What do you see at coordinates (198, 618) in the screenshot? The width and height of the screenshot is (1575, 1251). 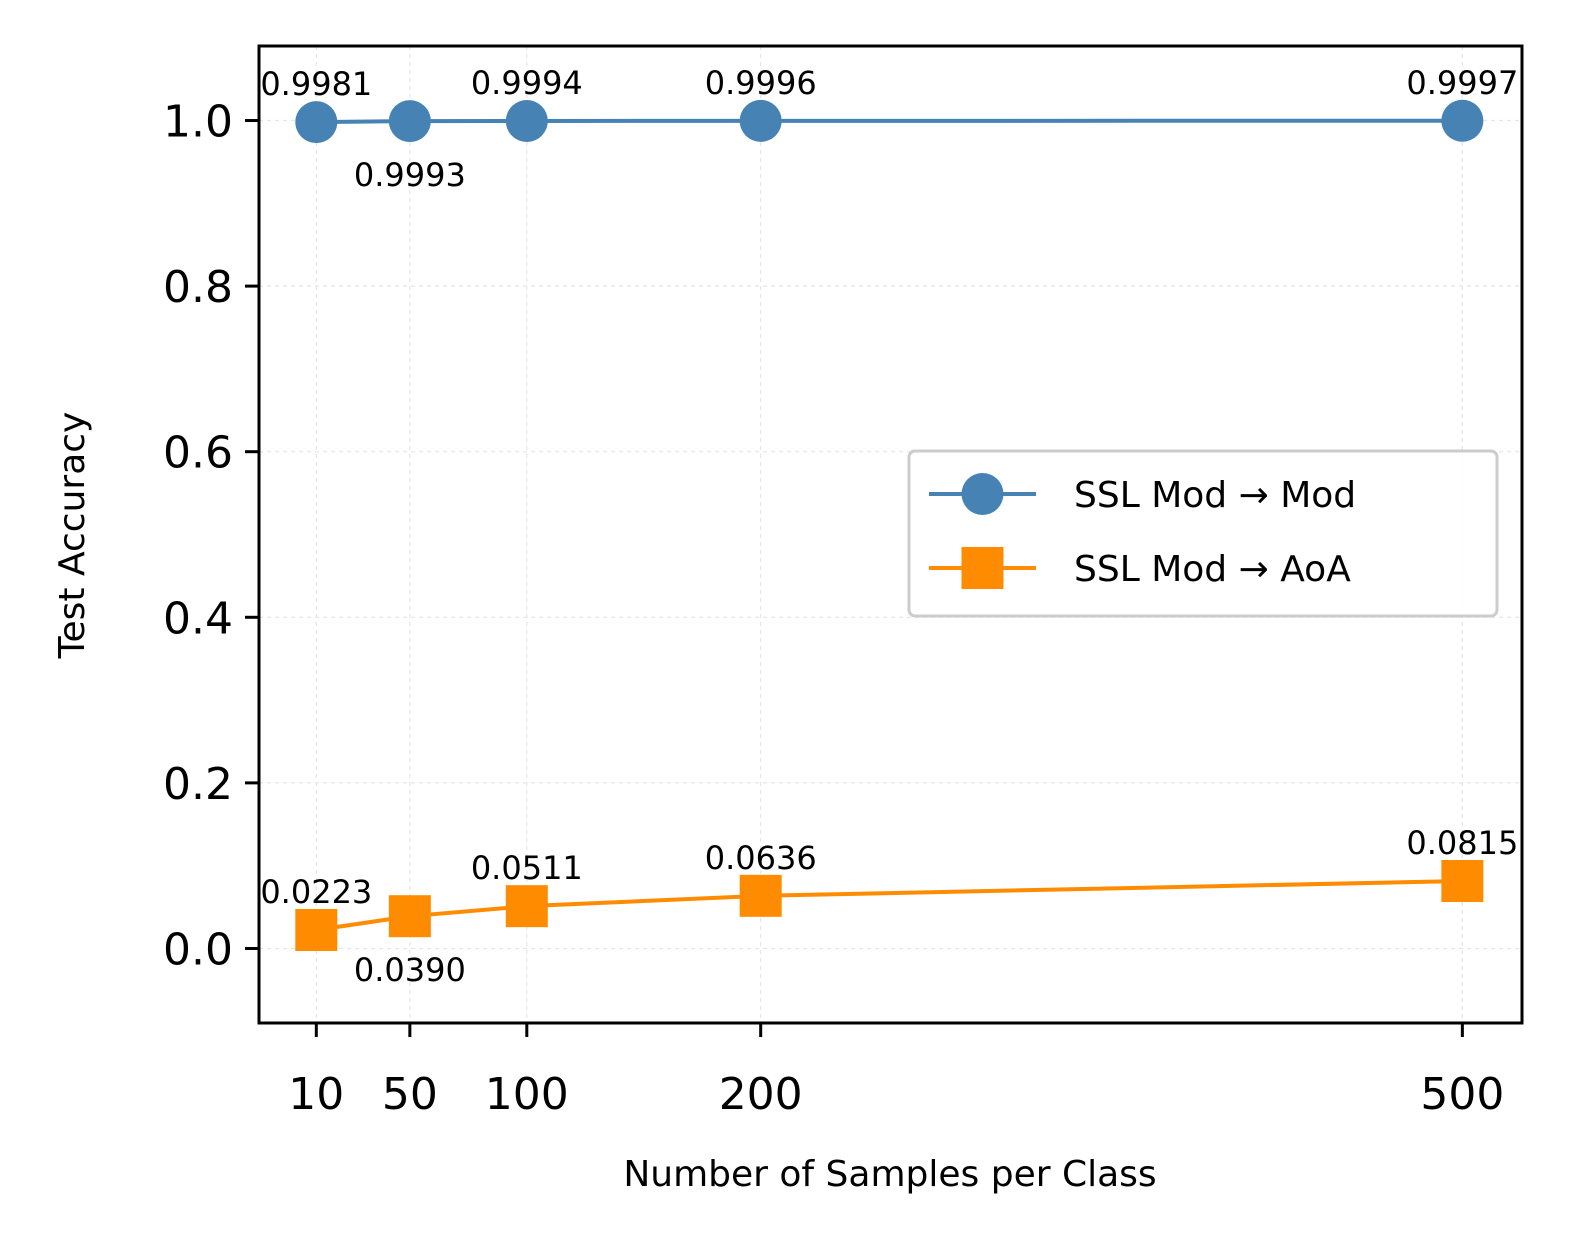 I see `y-tick-label: 0.4` at bounding box center [198, 618].